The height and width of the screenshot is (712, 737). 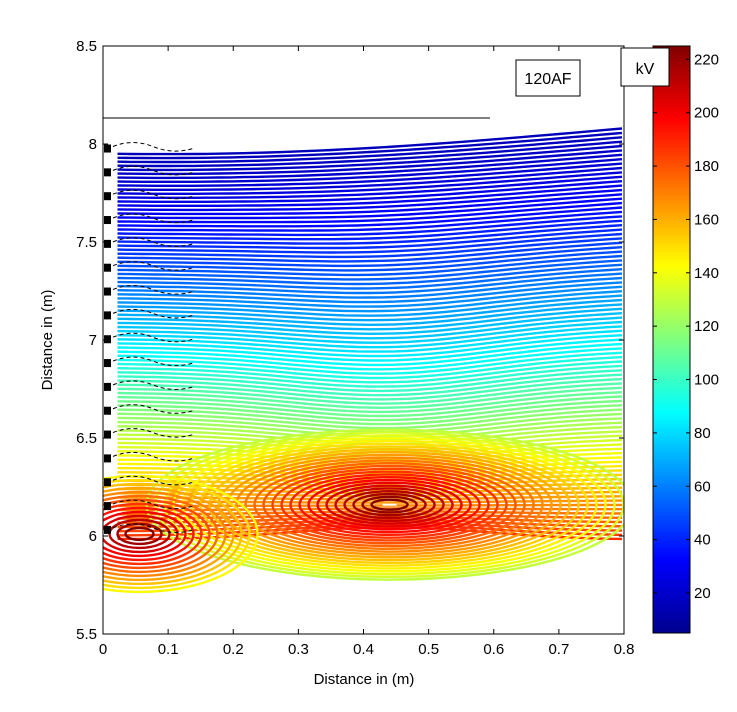 What do you see at coordinates (93, 340) in the screenshot?
I see `y-tick-label: 7` at bounding box center [93, 340].